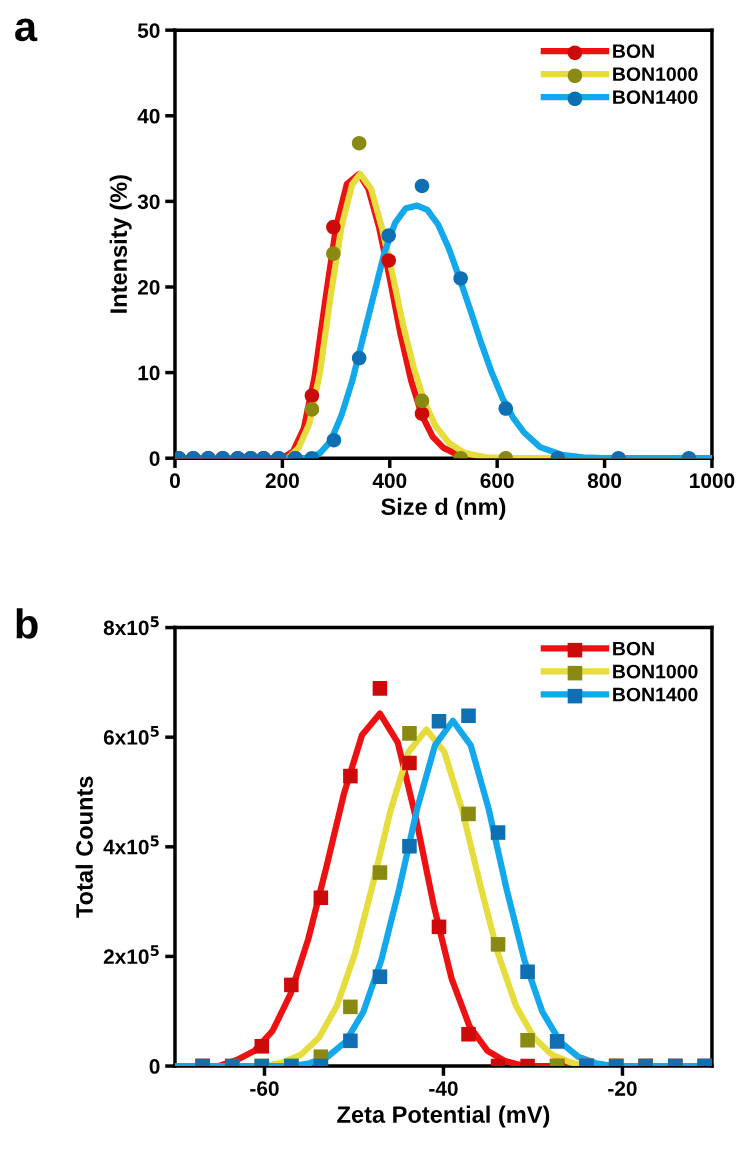 The height and width of the screenshot is (1160, 751). I want to click on x-tick-label: 800, so click(604, 481).